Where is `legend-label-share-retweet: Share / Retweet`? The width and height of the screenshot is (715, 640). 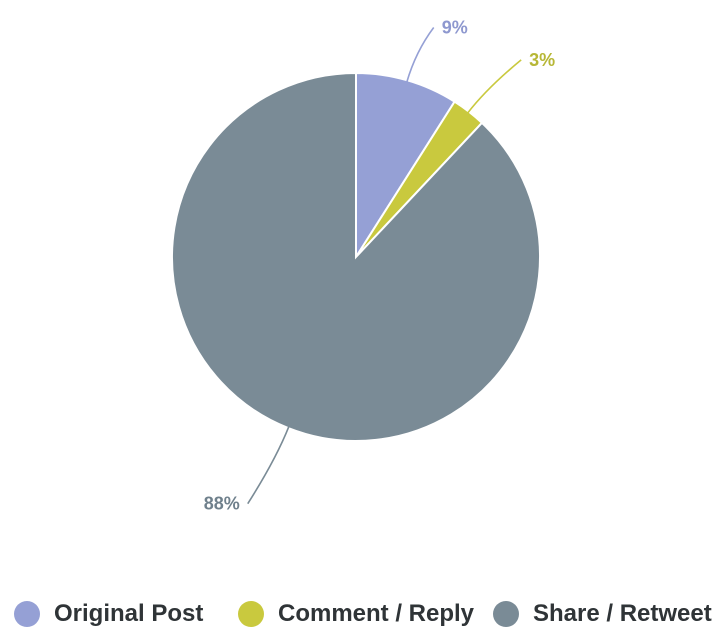
legend-label-share-retweet: Share / Retweet is located at coordinates (622, 613).